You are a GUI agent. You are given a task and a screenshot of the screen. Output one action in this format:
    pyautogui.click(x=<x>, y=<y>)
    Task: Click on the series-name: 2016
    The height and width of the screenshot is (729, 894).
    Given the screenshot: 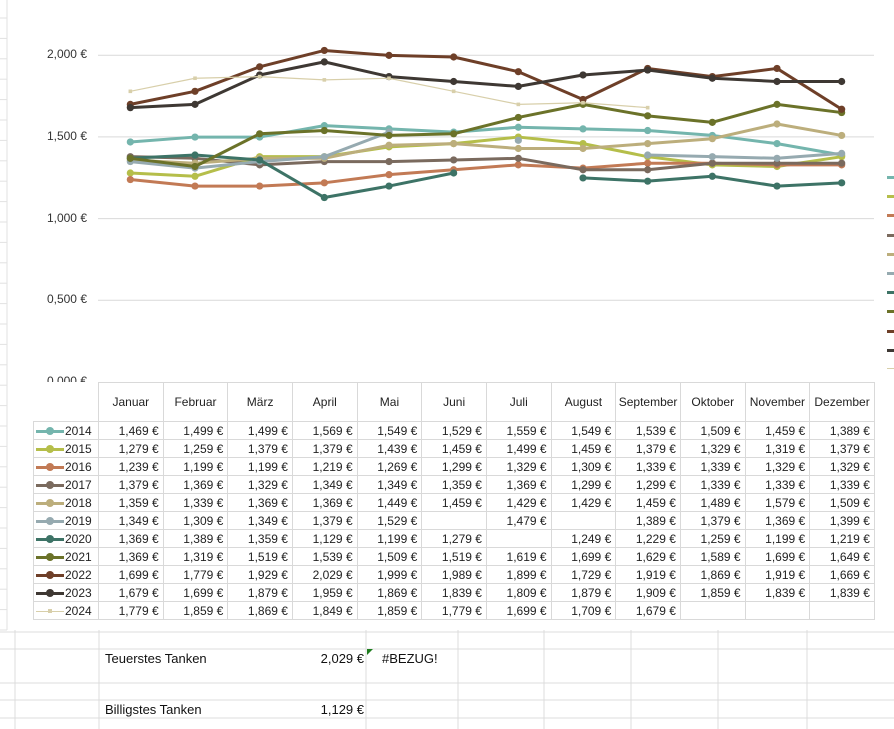 What is the action you would take?
    pyautogui.click(x=78, y=466)
    